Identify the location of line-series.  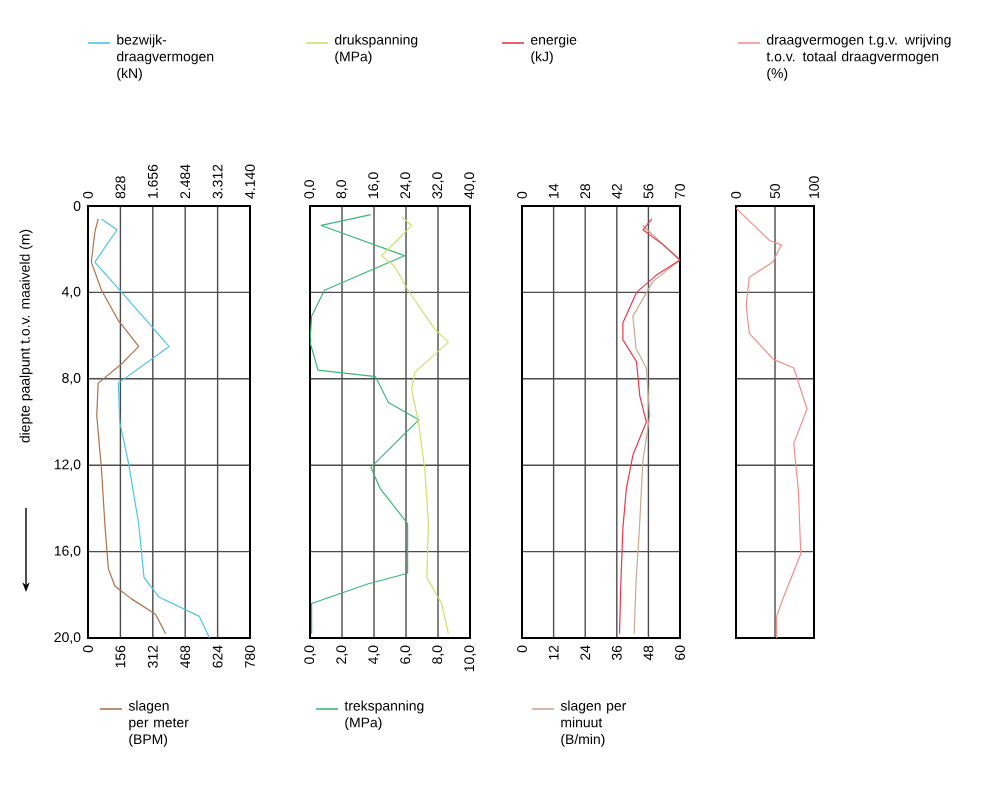
(128, 426).